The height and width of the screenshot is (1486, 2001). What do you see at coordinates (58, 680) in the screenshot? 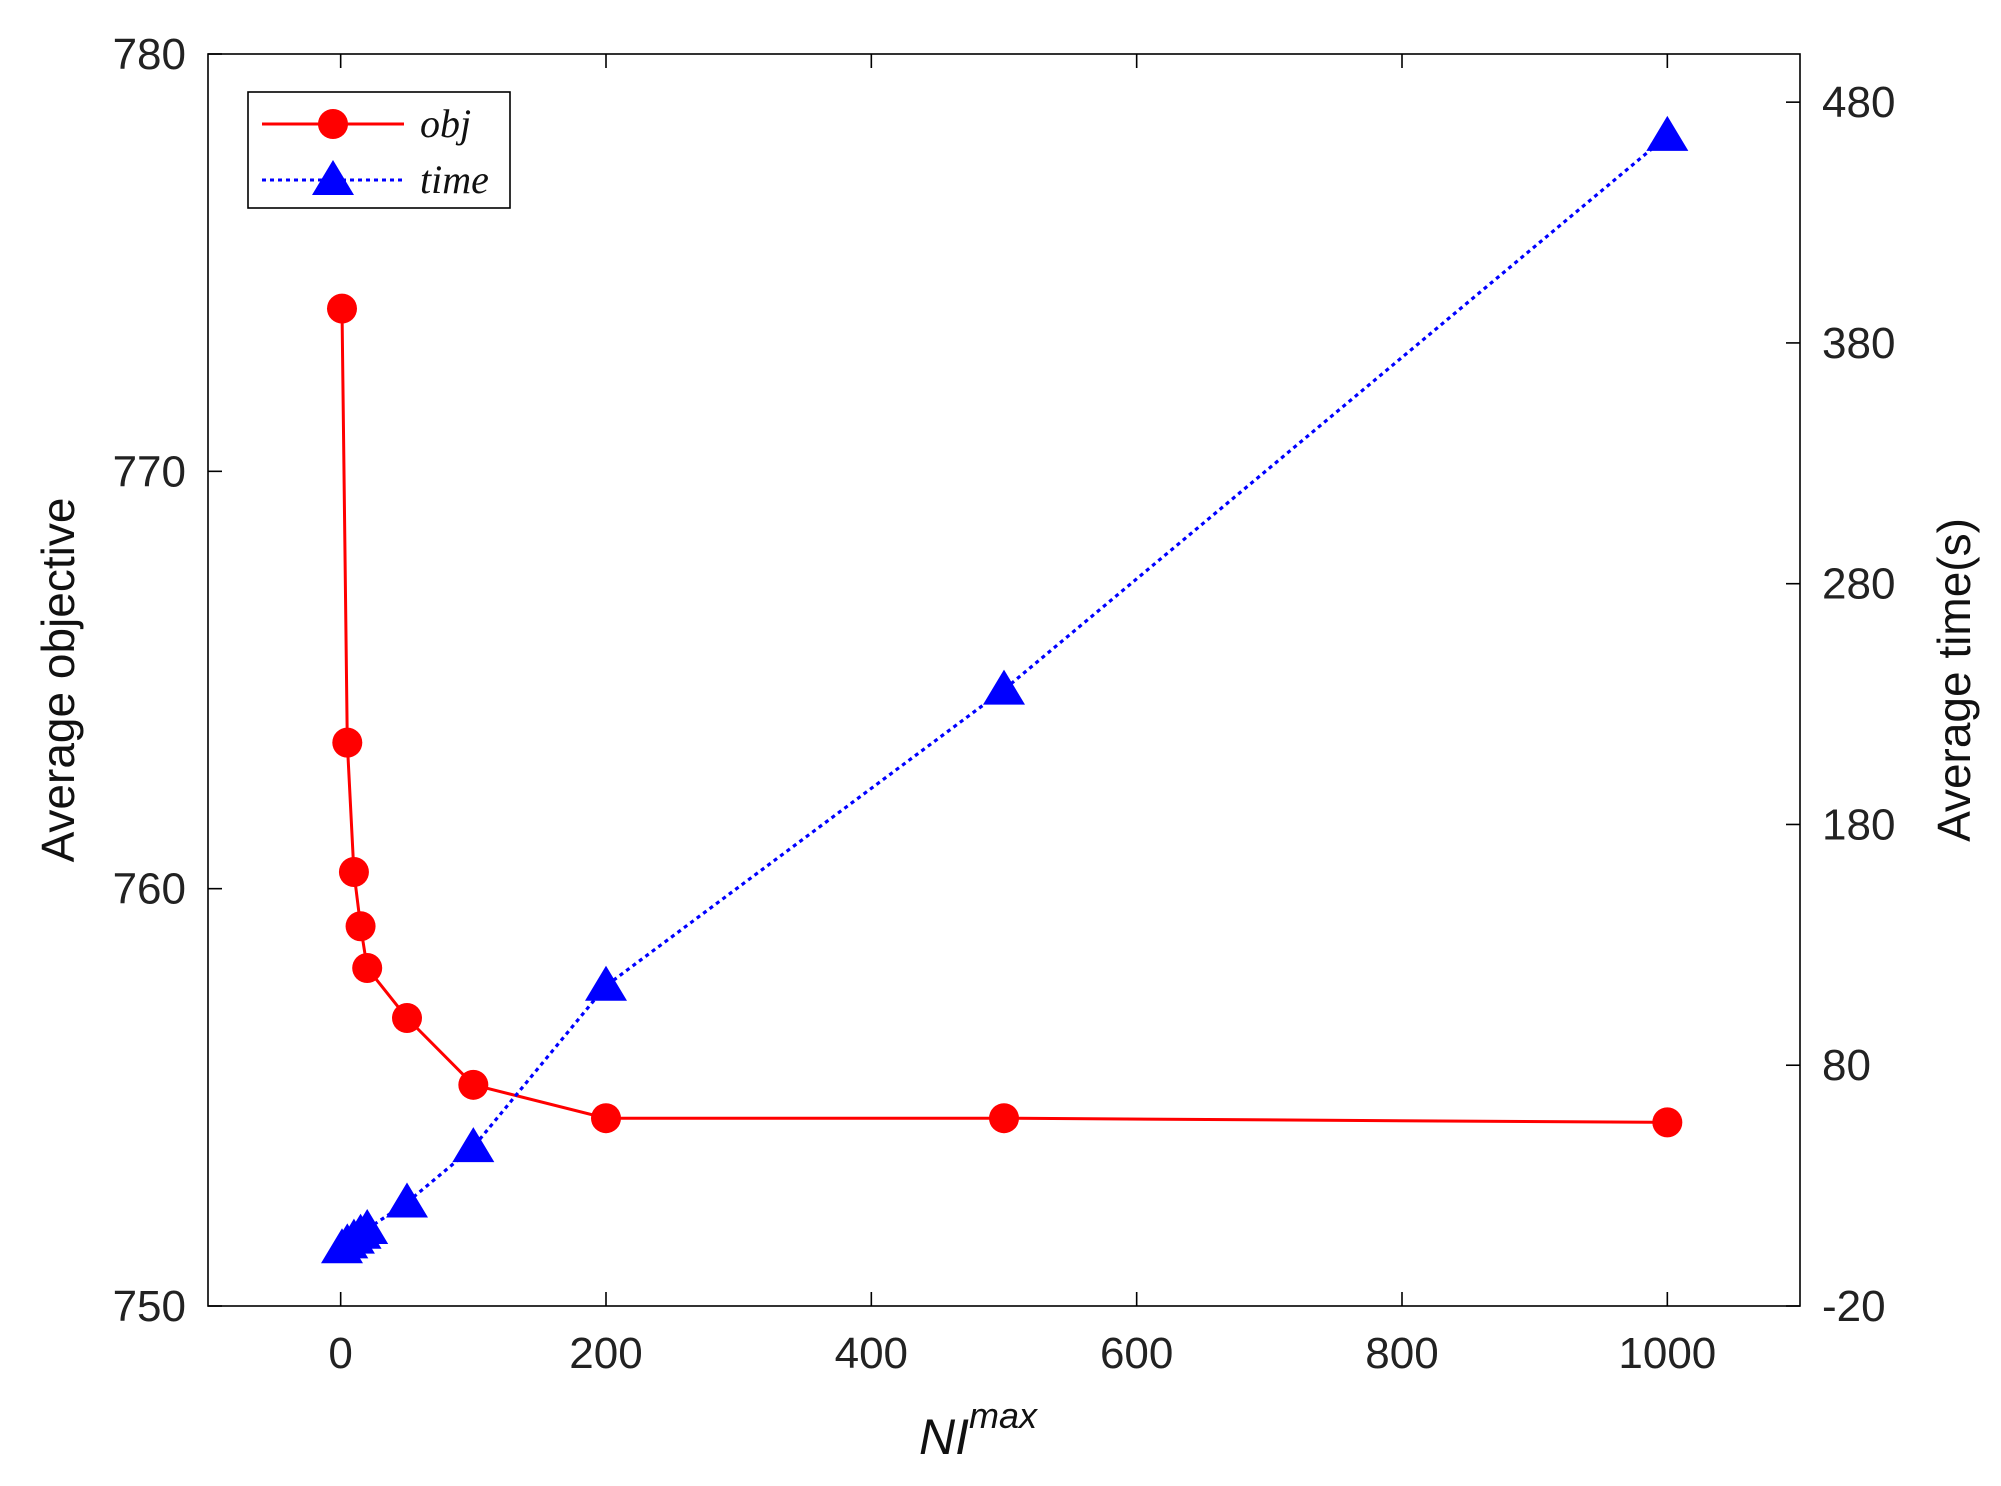
I see `y-left-axis-label: Average objective` at bounding box center [58, 680].